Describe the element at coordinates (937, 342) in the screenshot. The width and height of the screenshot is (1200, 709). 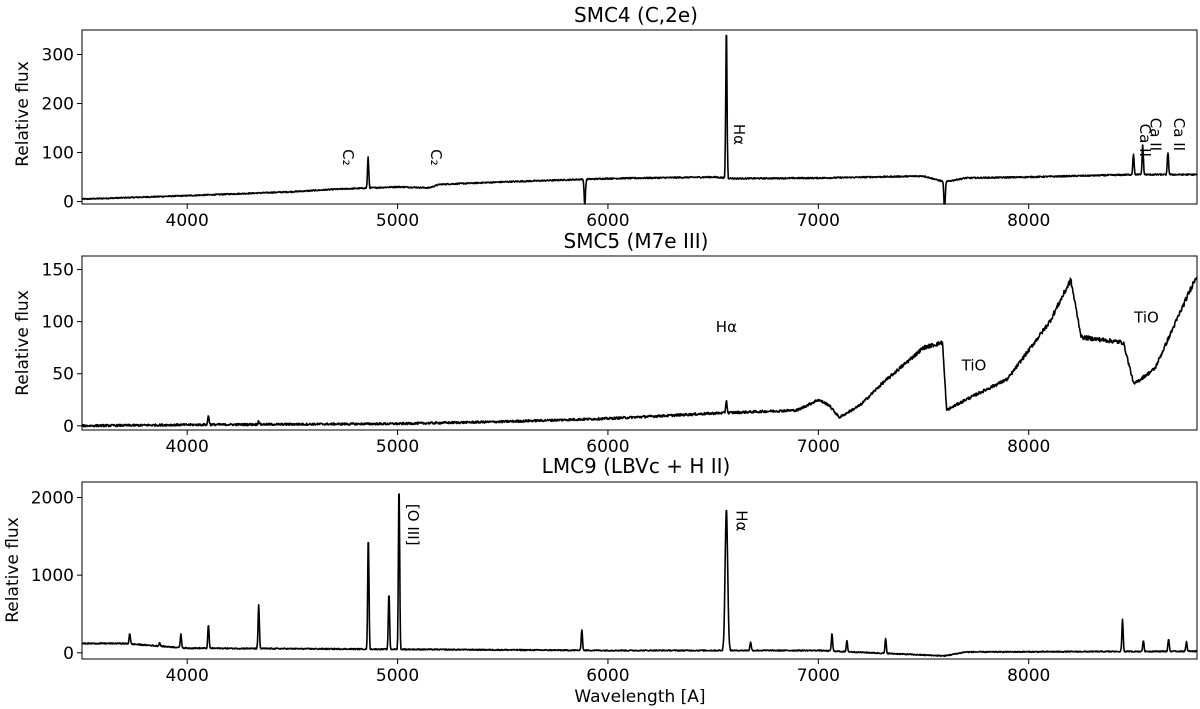
I see `annotations: Hα TiO TiO` at that location.